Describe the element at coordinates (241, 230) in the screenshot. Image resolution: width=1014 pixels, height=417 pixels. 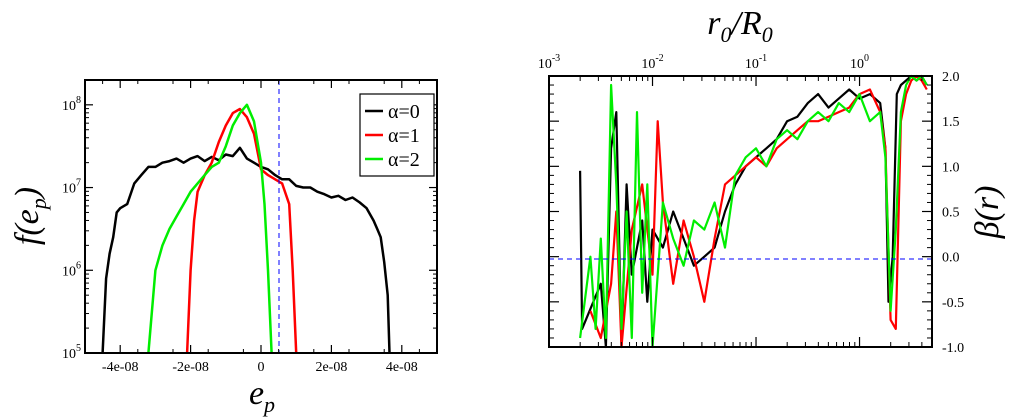
I see `left-series-line-alpha1` at that location.